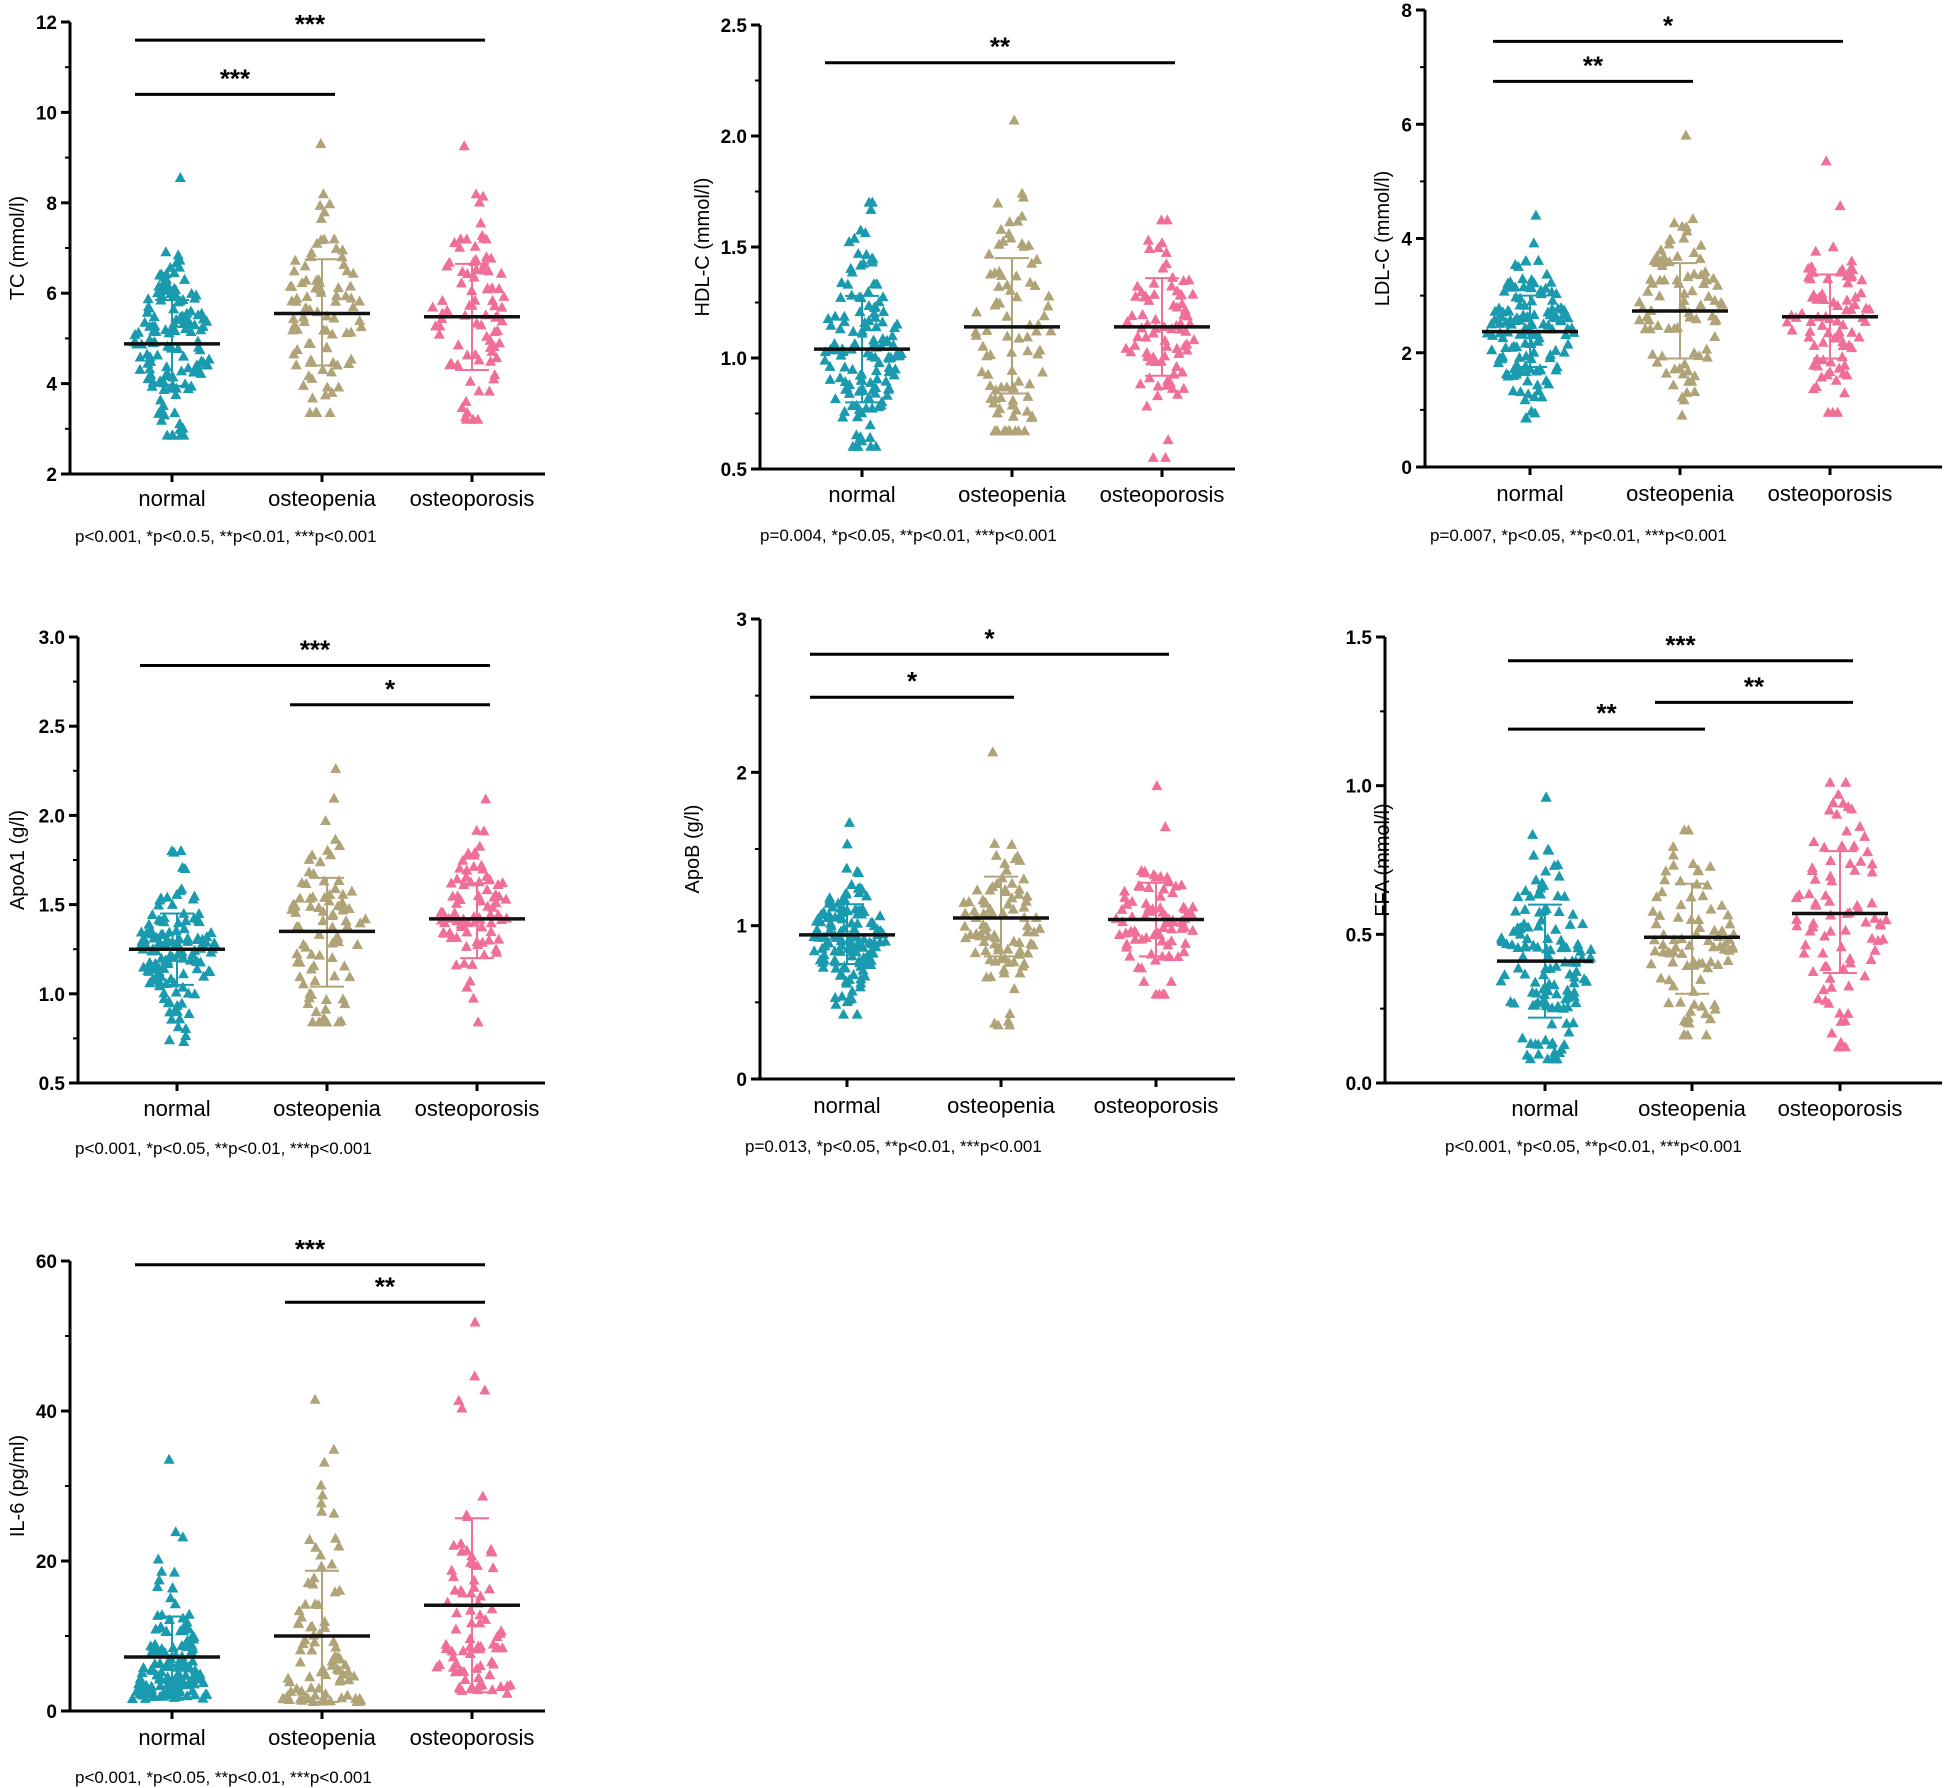 The image size is (1945, 1788). Describe the element at coordinates (1162, 494) in the screenshot. I see `x-category-label: osteoporosis` at that location.